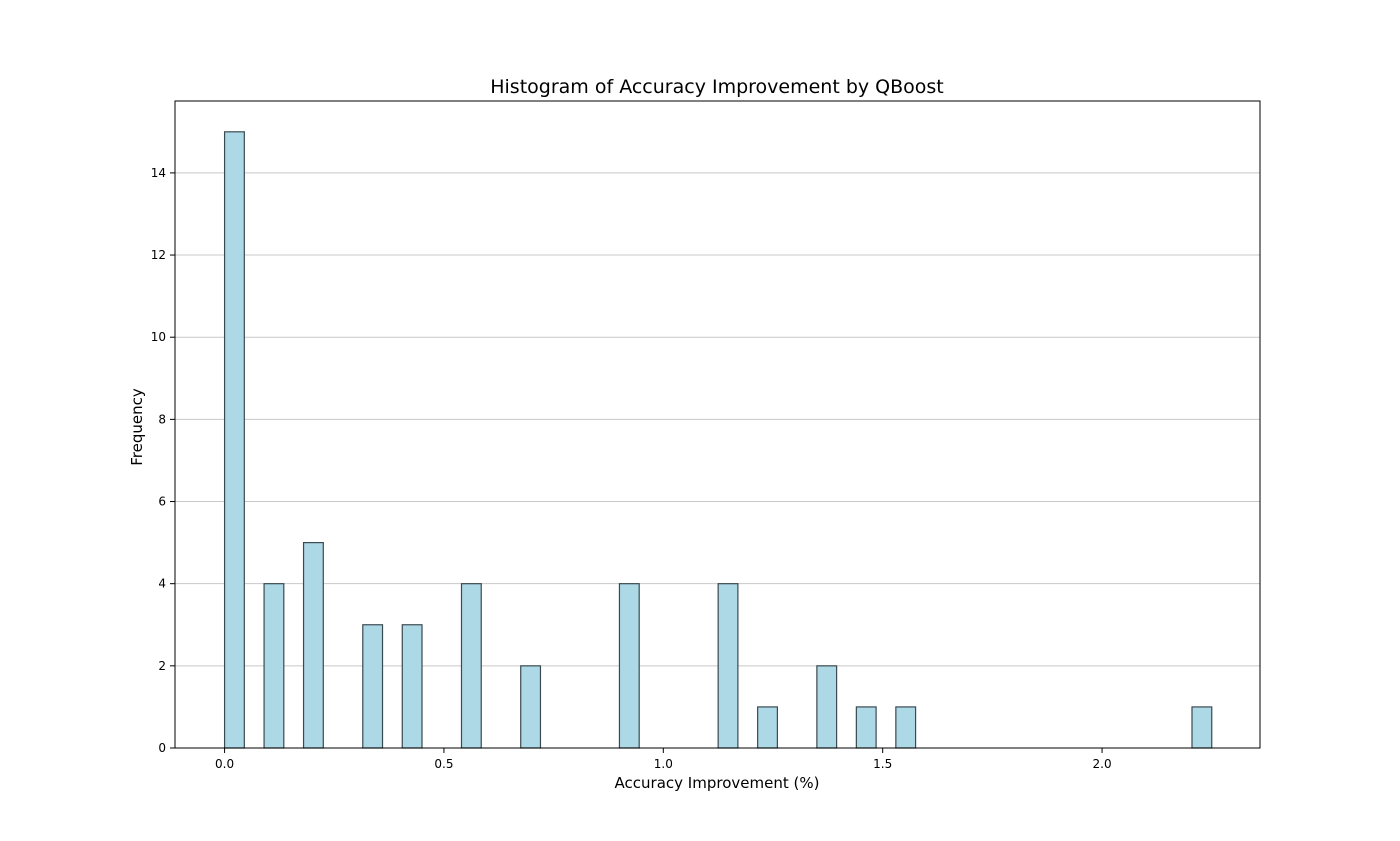 Image resolution: width=1400 pixels, height=841 pixels. Describe the element at coordinates (162, 666) in the screenshot. I see `y-tick-label: 2` at that location.